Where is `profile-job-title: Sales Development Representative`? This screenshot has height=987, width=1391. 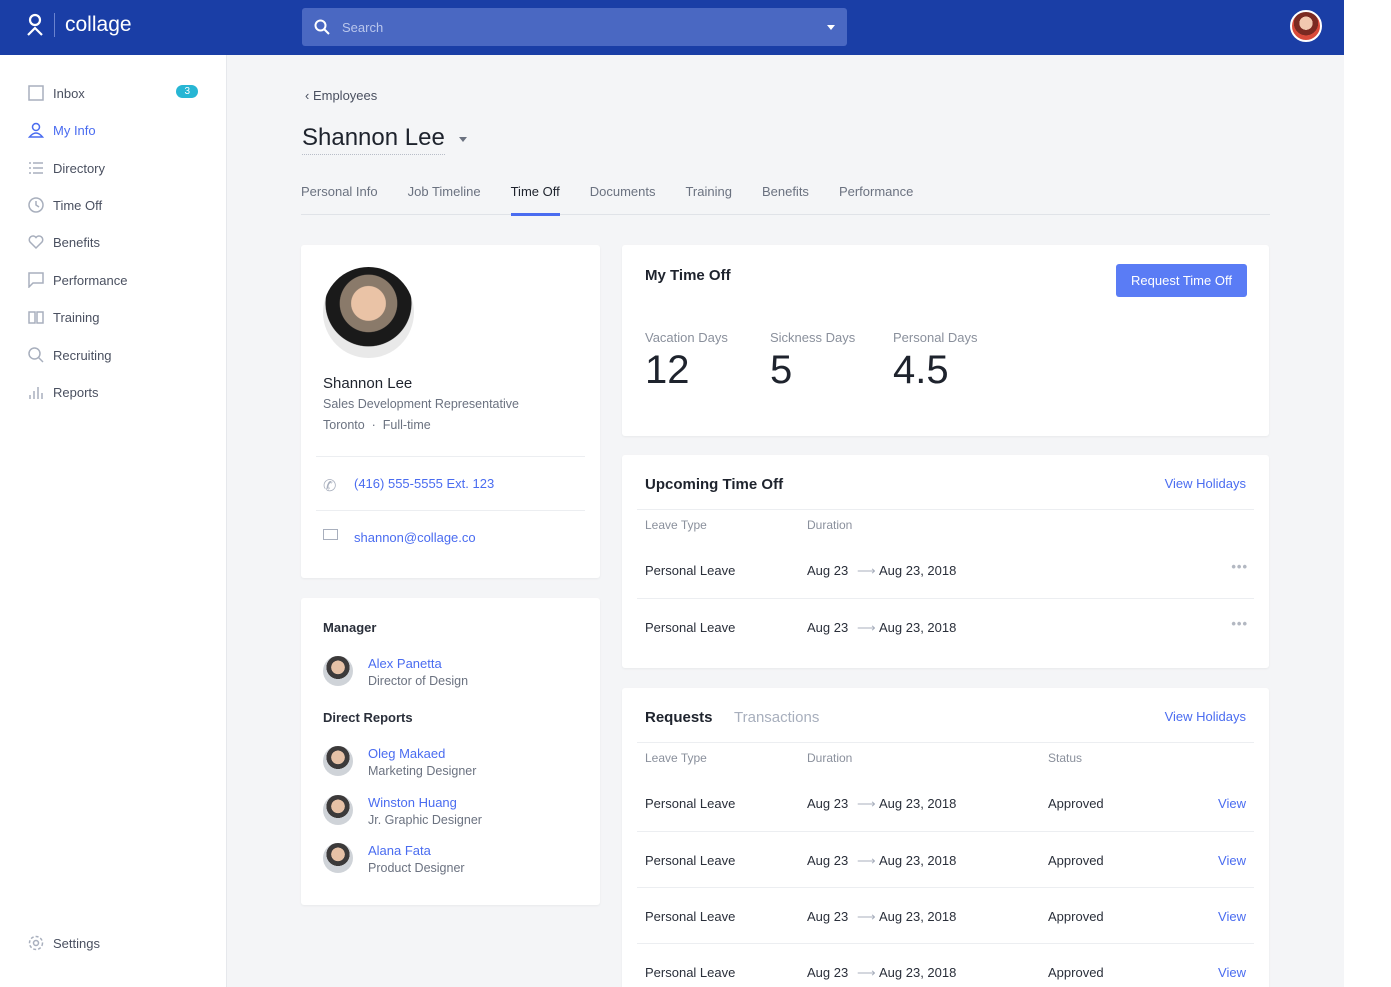
profile-job-title: Sales Development Representative is located at coordinates (421, 404).